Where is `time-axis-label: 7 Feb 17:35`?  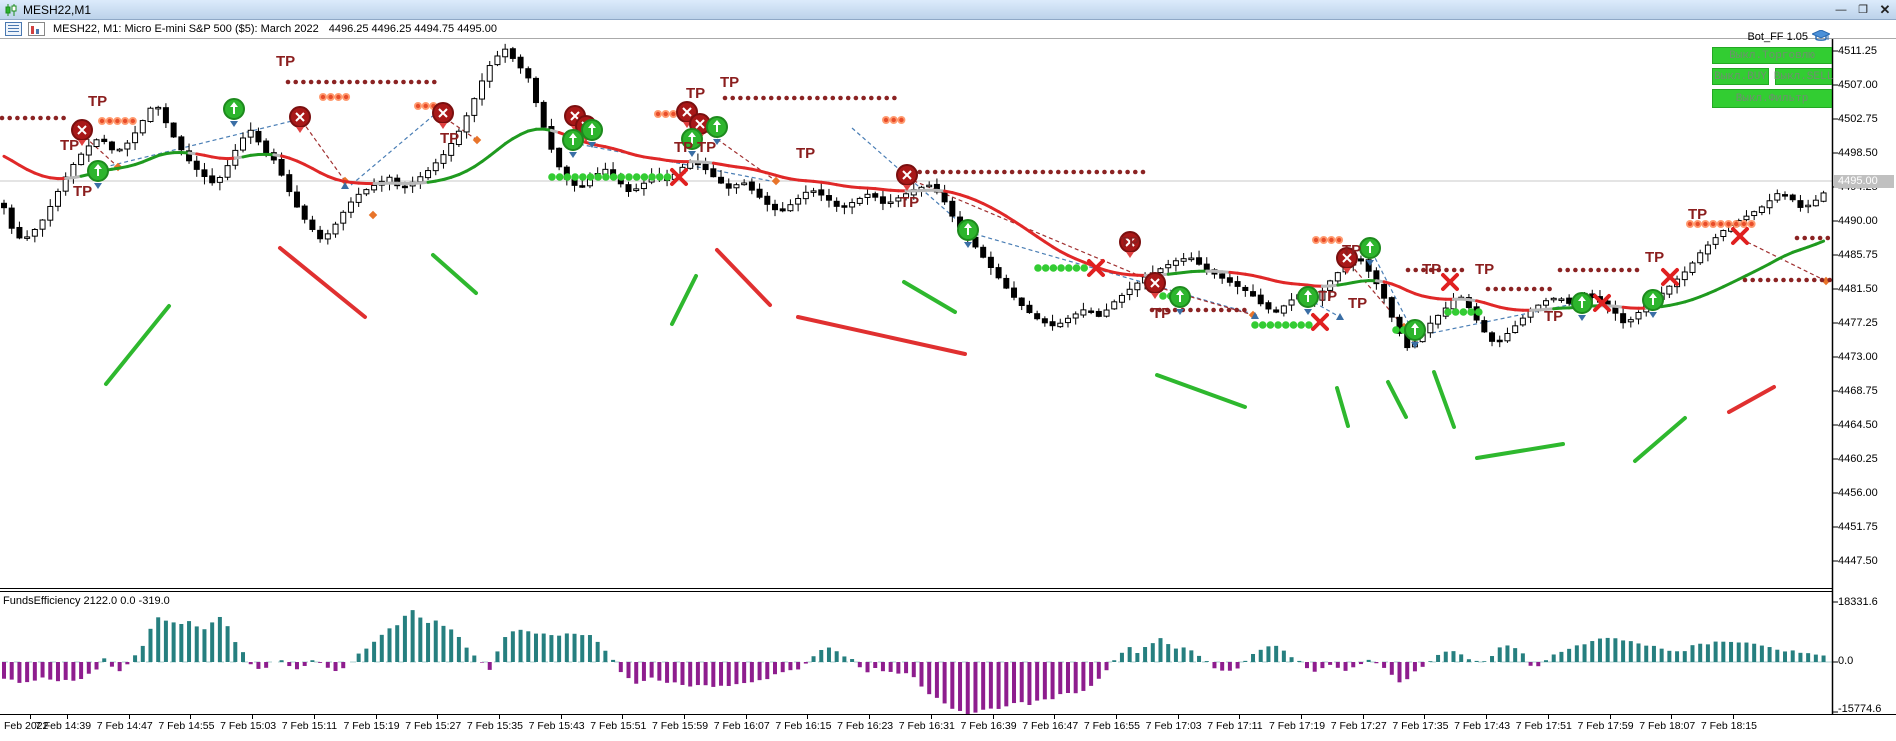
time-axis-label: 7 Feb 17:35 is located at coordinates (1420, 726).